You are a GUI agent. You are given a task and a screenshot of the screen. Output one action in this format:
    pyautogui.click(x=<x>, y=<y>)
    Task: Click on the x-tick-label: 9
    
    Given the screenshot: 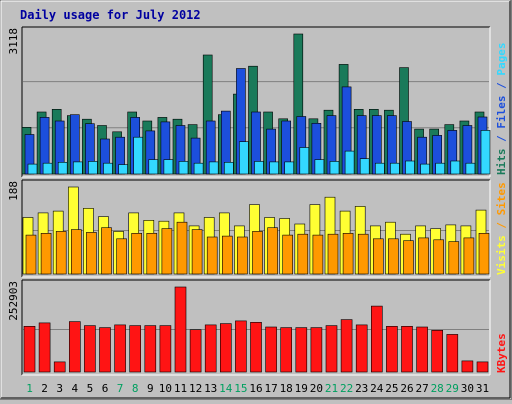 What is the action you would take?
    pyautogui.click(x=150, y=388)
    